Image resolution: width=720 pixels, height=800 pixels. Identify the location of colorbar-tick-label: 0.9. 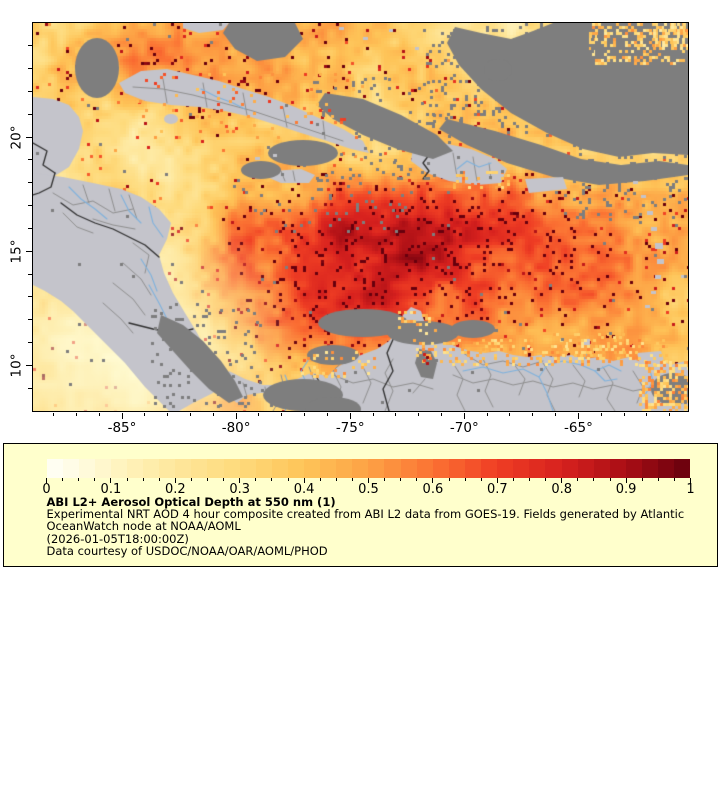
(626, 489).